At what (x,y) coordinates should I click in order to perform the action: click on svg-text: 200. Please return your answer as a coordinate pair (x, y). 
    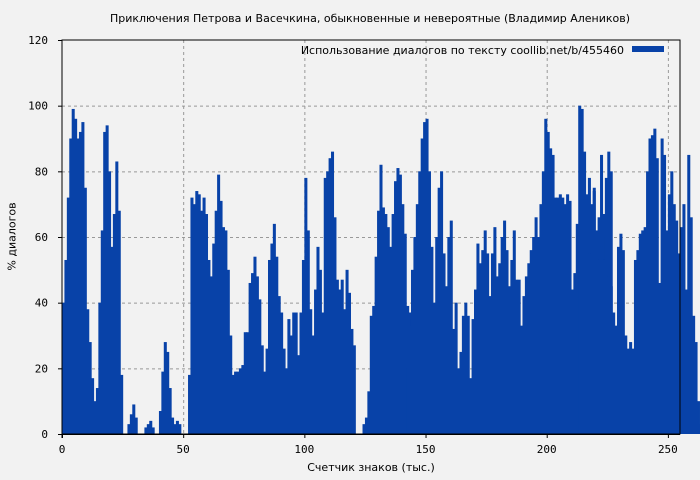
    Looking at the image, I should click on (547, 449).